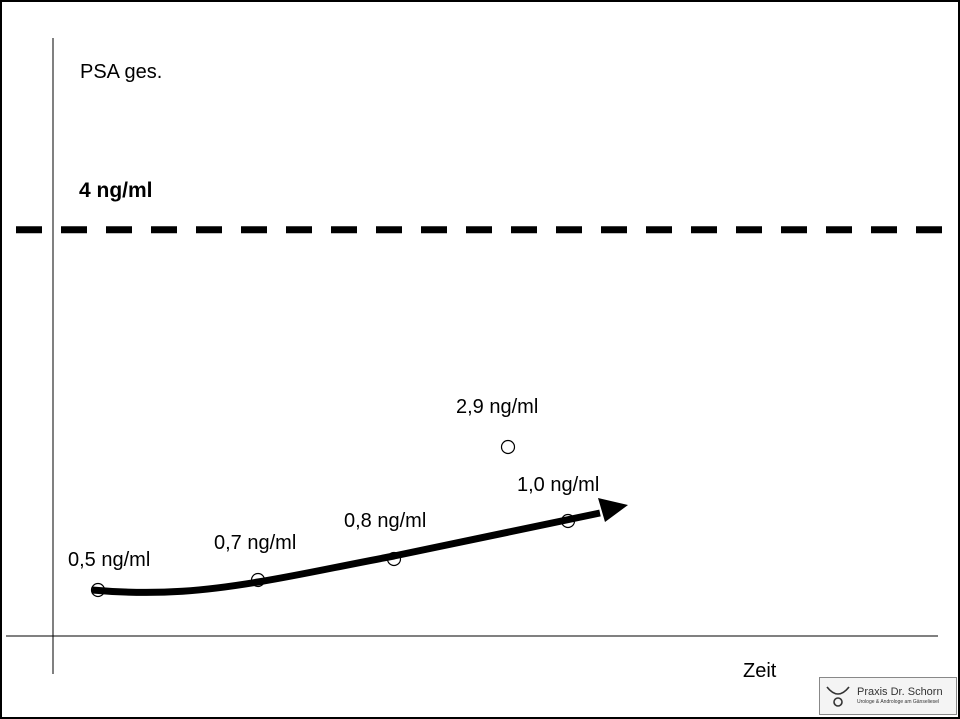  Describe the element at coordinates (497, 407) in the screenshot. I see `data-label: 2,9 ng/ml` at that location.